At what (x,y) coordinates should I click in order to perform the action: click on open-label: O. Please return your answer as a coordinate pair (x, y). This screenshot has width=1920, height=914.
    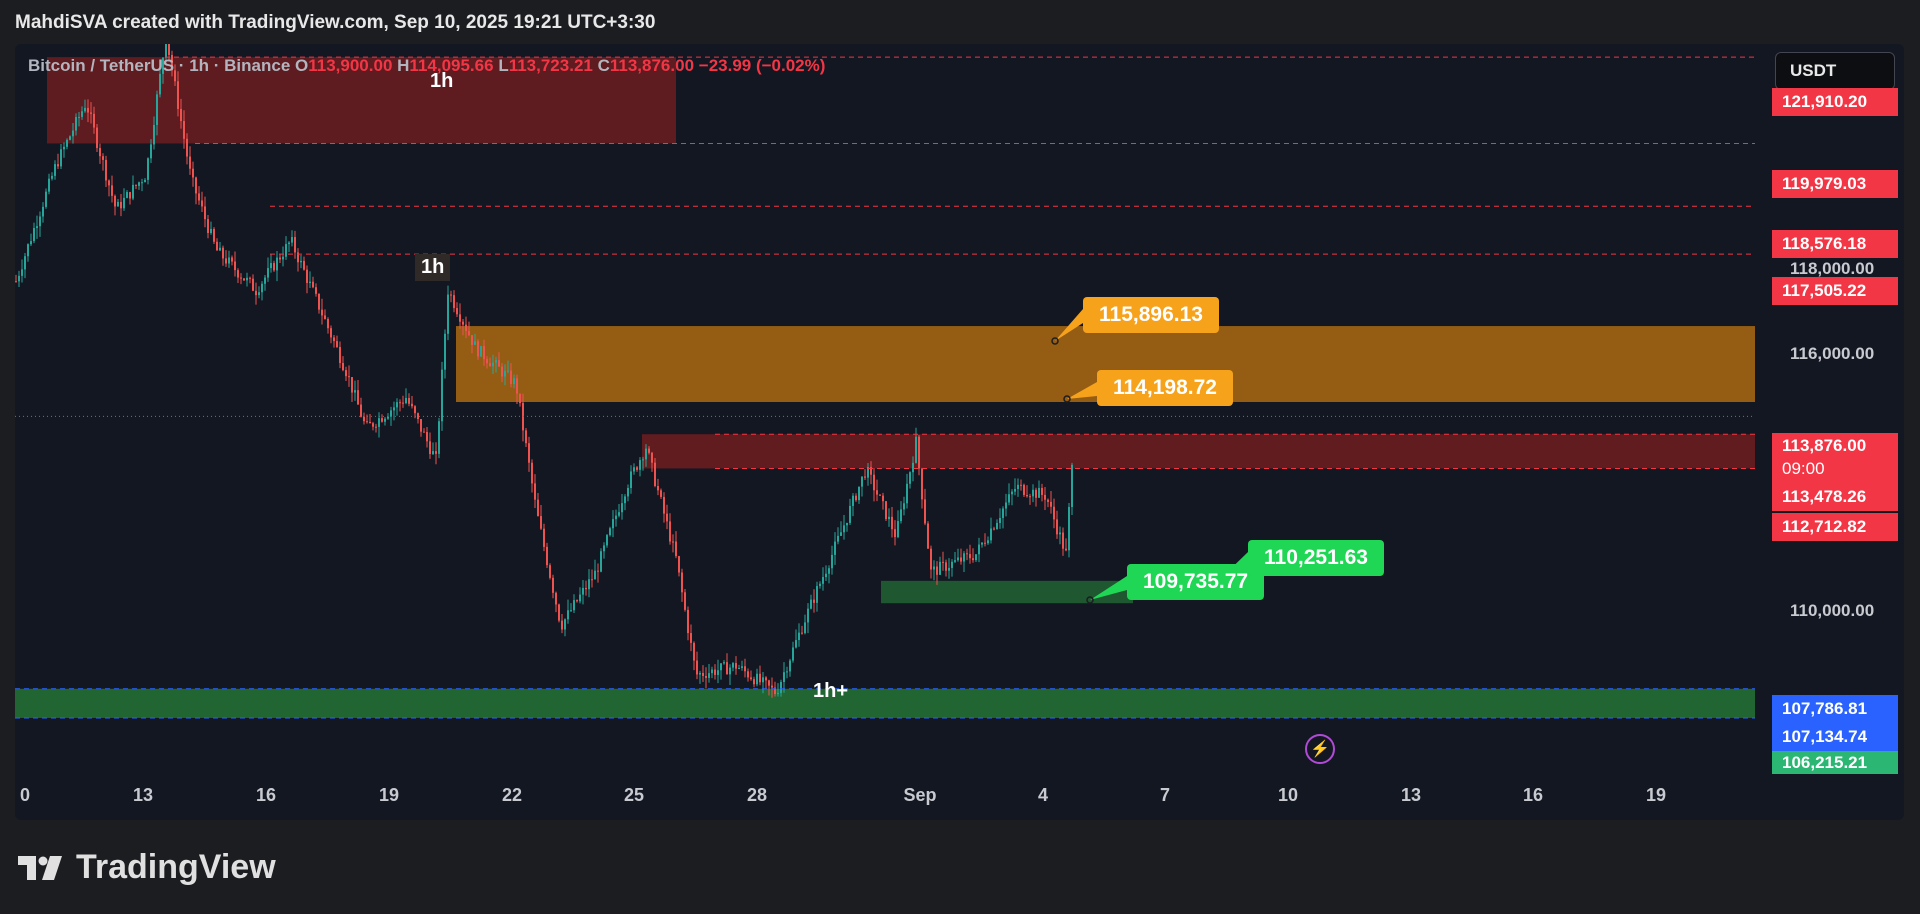
    Looking at the image, I should click on (302, 65).